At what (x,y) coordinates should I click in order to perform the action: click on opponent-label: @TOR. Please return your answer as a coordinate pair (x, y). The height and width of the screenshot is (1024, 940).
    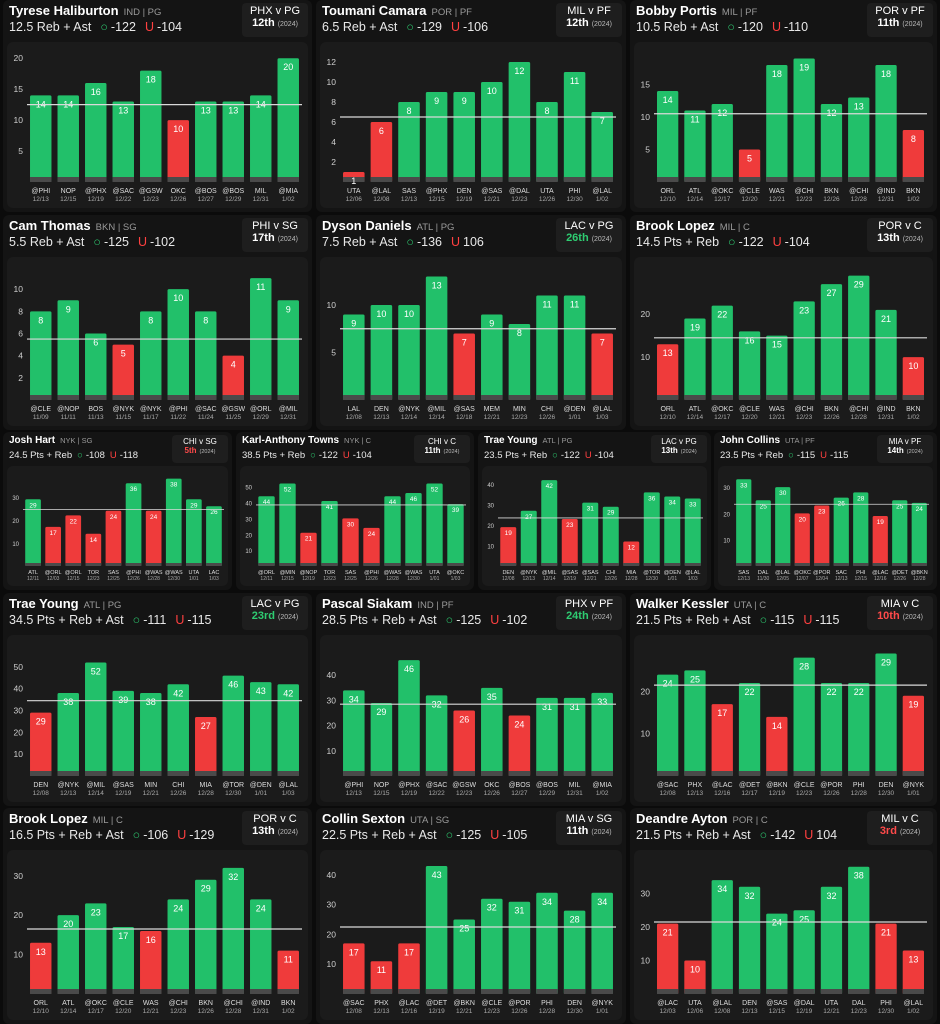
    Looking at the image, I should click on (651, 573).